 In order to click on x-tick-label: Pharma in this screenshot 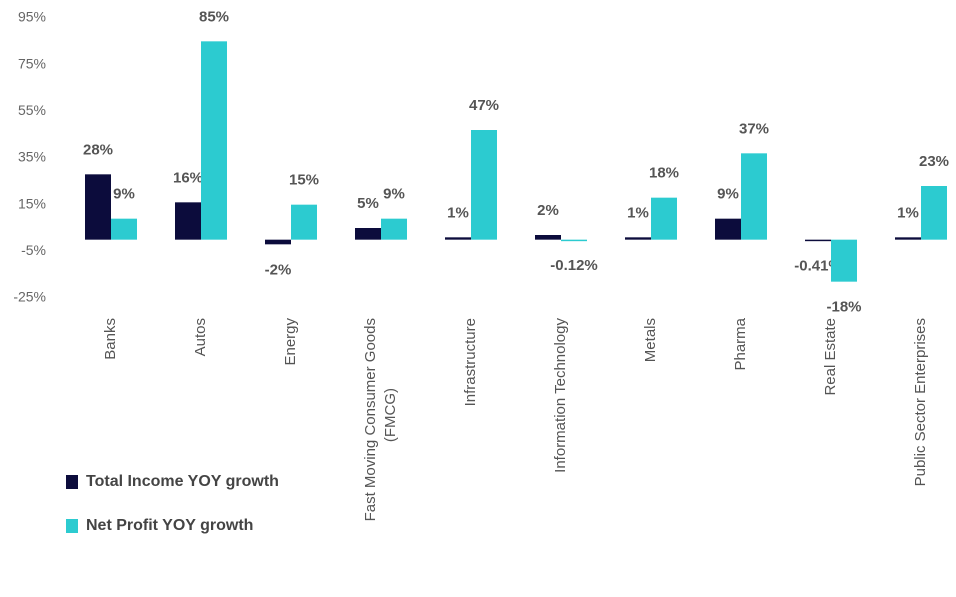, I will do `click(740, 343)`.